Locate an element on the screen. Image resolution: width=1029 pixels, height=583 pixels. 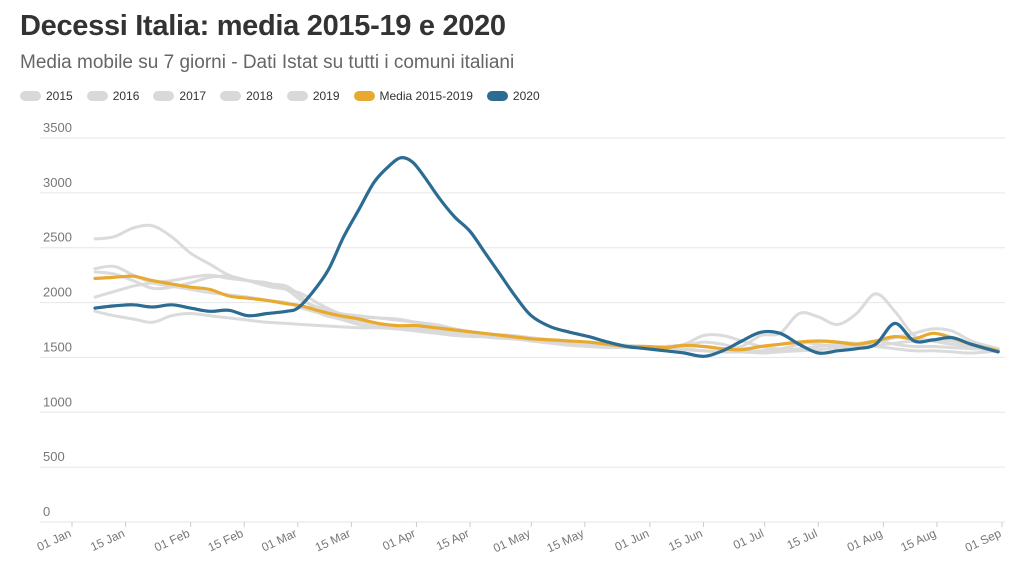
legend-item-2016: 2016 is located at coordinates (113, 96).